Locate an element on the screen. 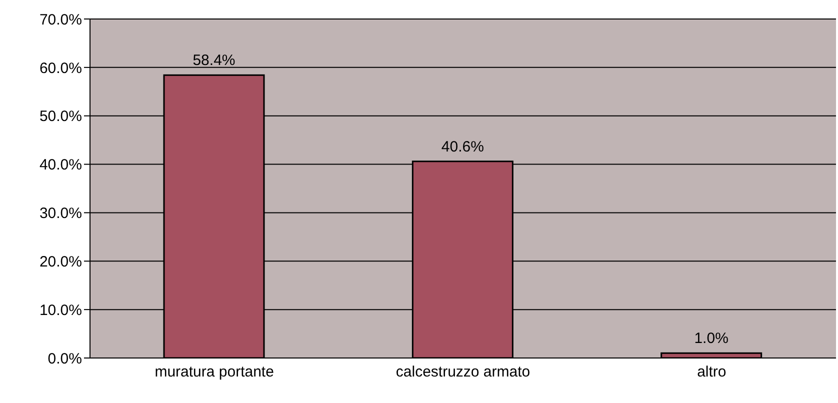 The width and height of the screenshot is (838, 403). x-tick-label: altro is located at coordinates (711, 372).